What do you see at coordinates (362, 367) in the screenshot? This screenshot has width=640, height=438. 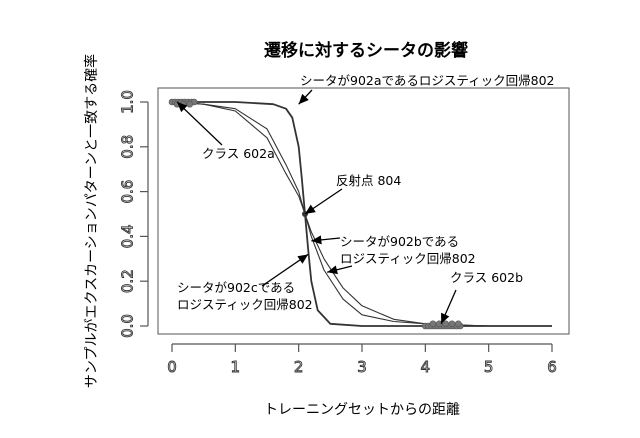 I see `x-tick-label: 3` at bounding box center [362, 367].